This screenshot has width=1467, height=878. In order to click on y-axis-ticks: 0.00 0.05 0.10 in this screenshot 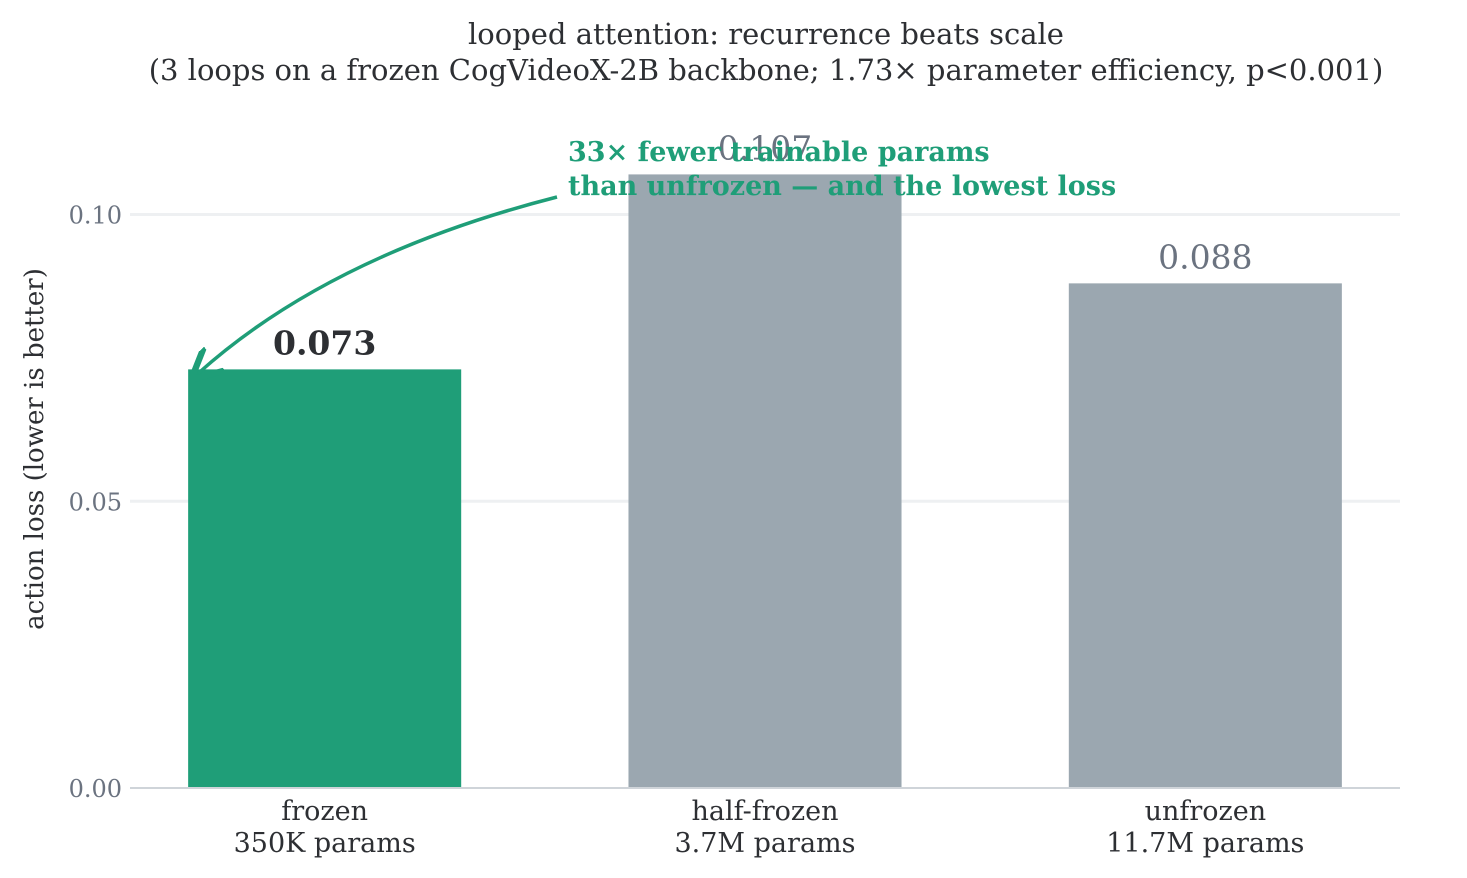, I will do `click(95, 502)`.